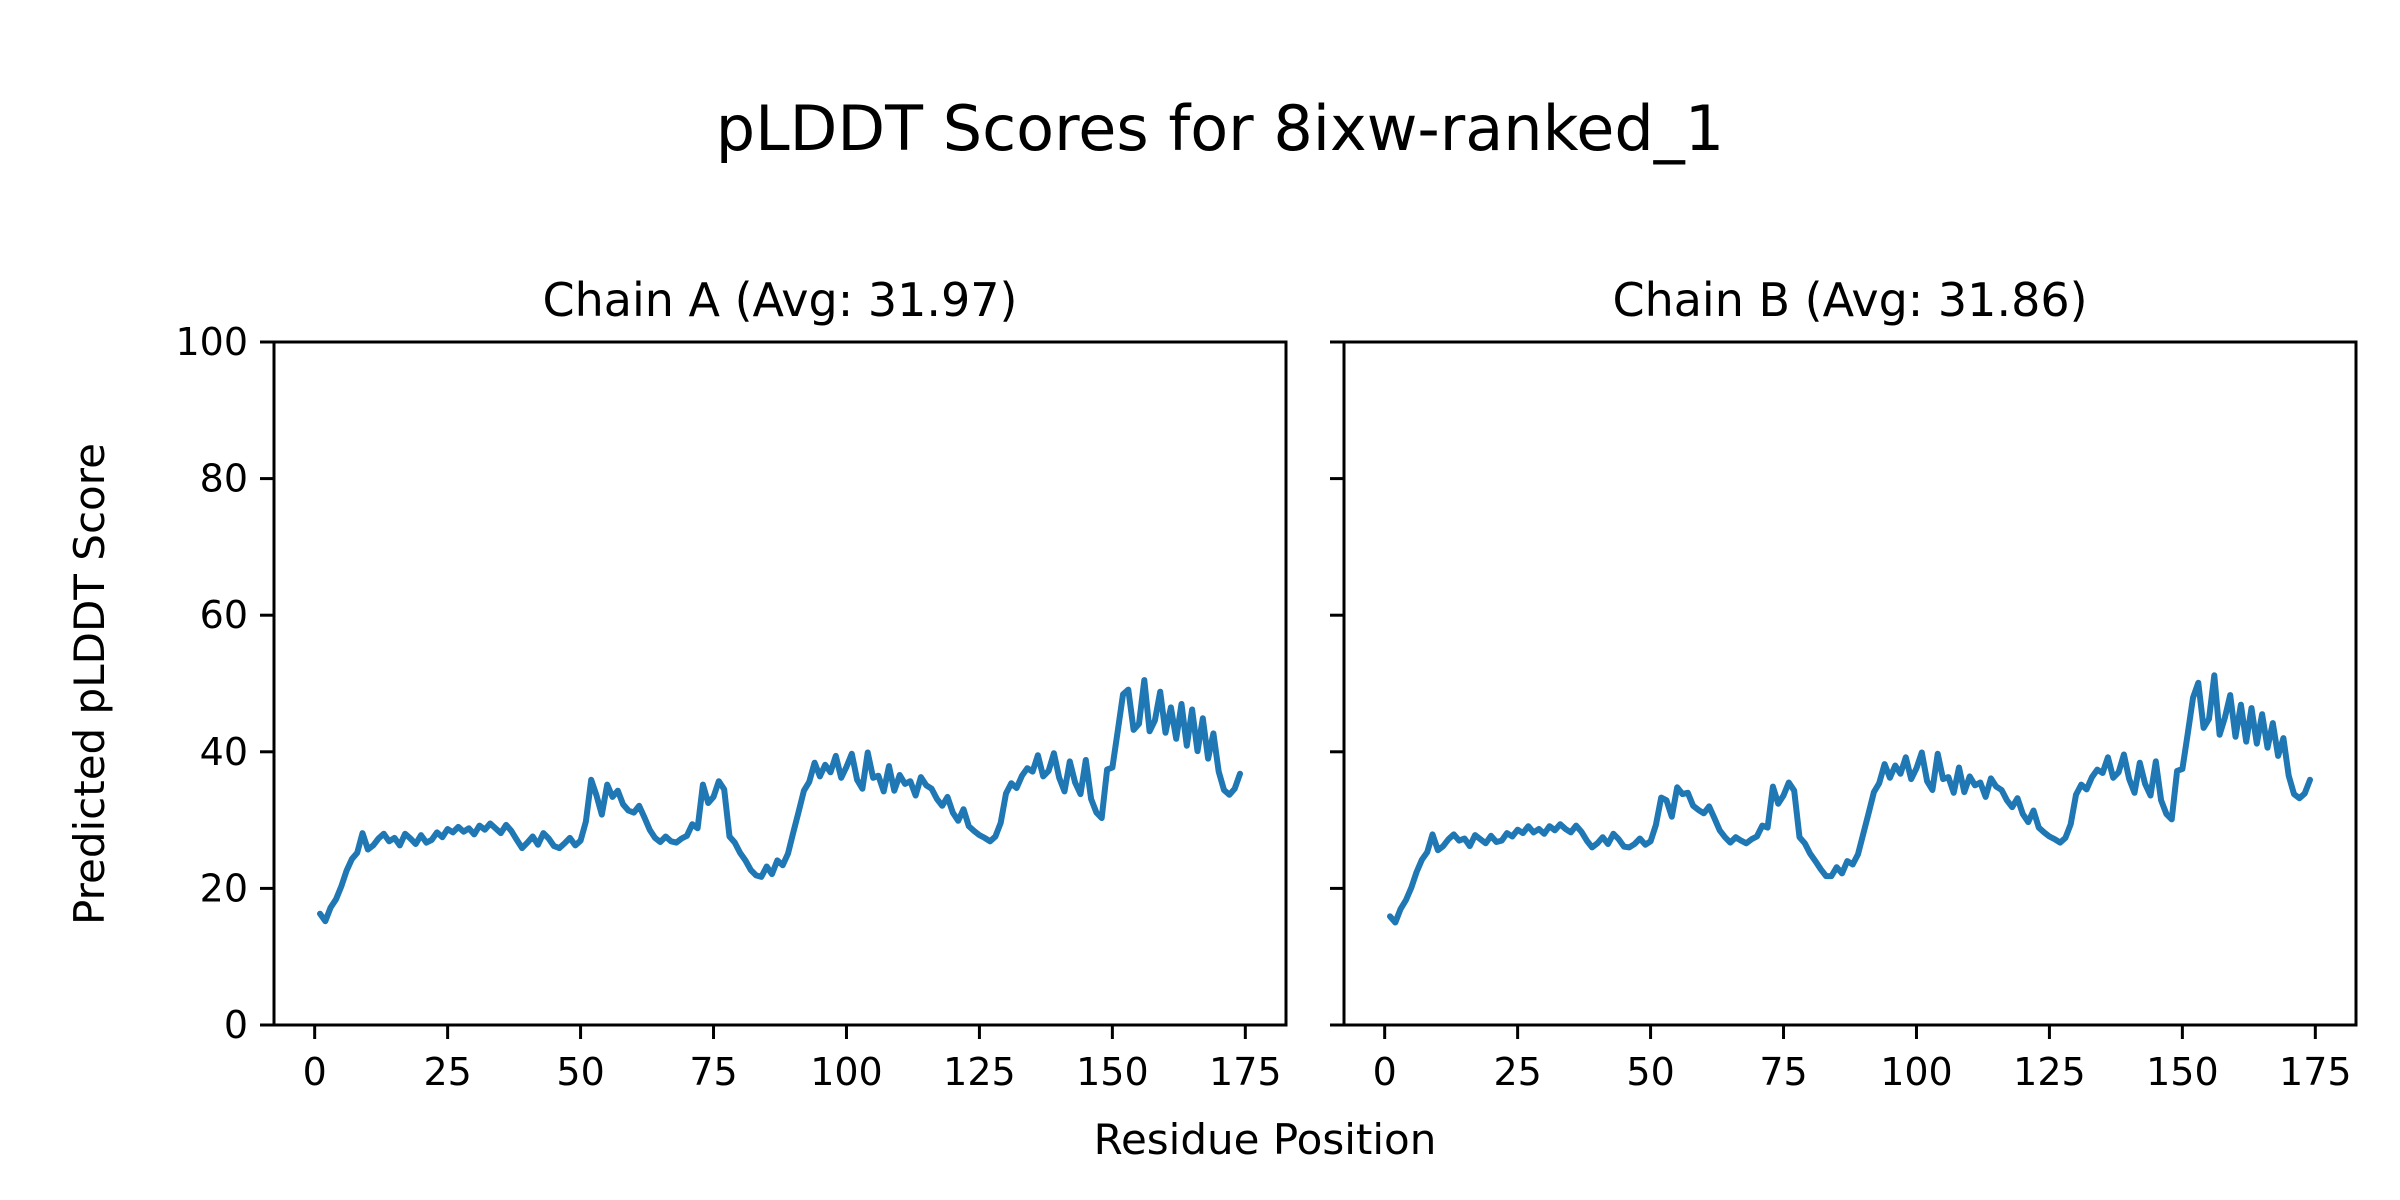  What do you see at coordinates (1850, 799) in the screenshot?
I see `plddt-line-chain-b` at bounding box center [1850, 799].